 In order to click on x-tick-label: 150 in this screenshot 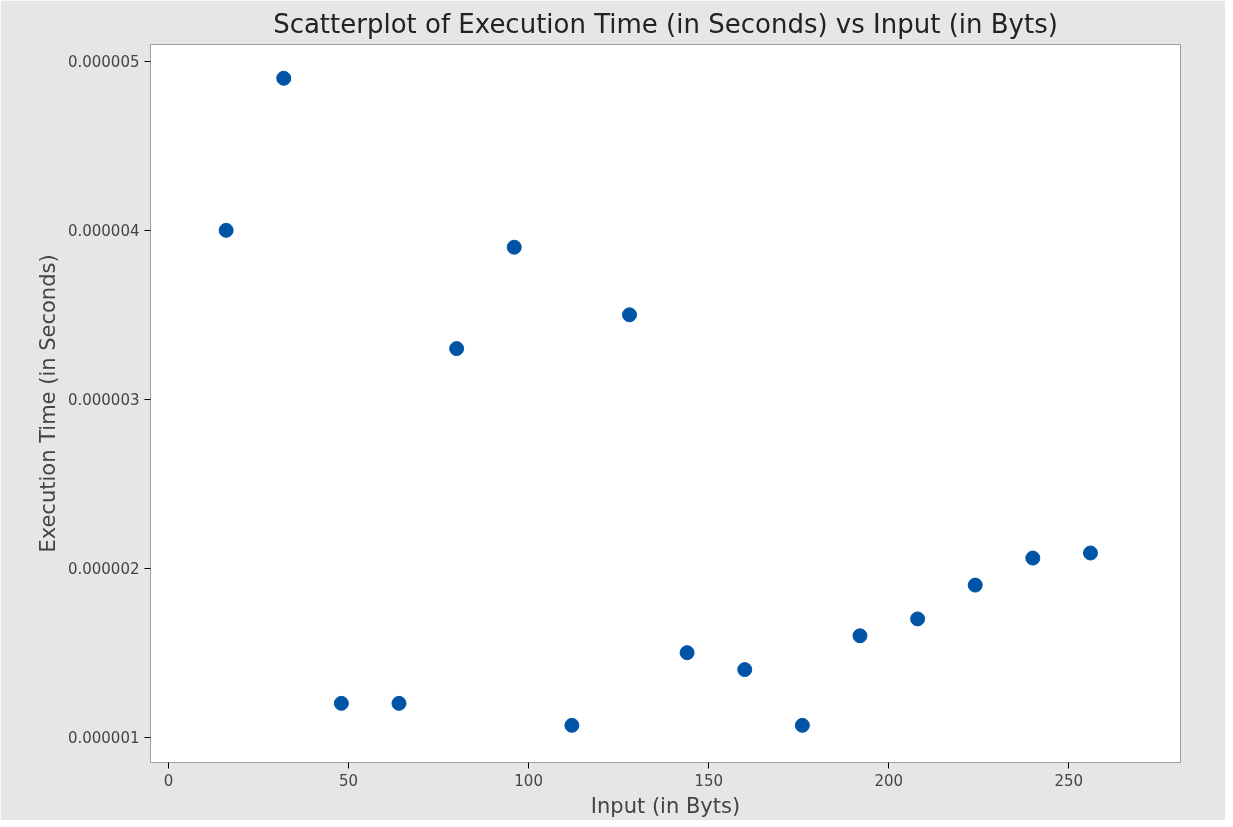, I will do `click(709, 780)`.